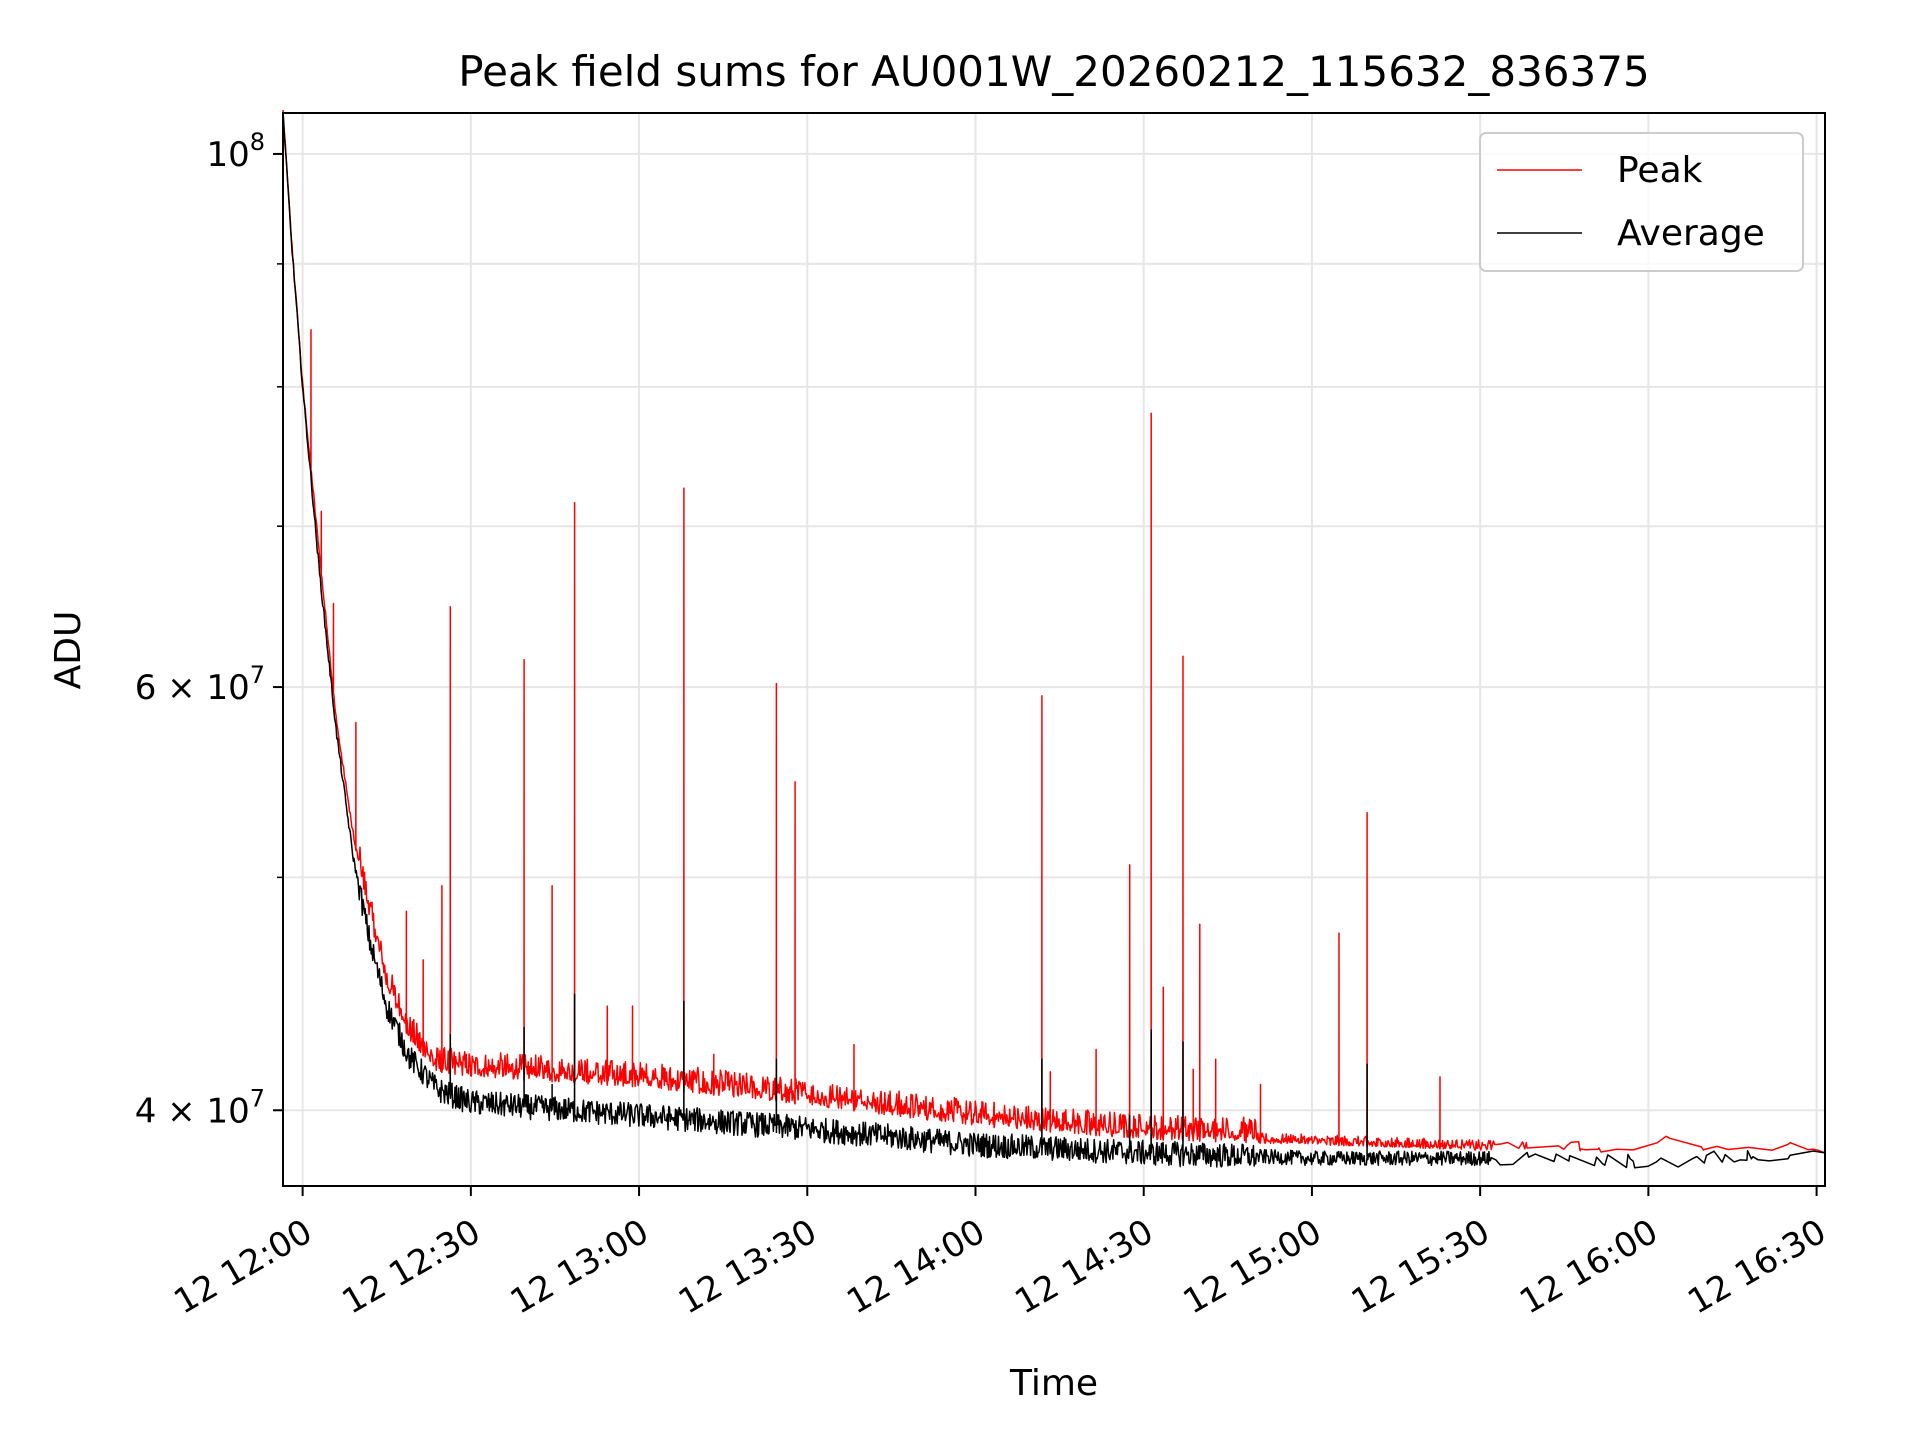  What do you see at coordinates (1691, 233) in the screenshot?
I see `legend-average-label: Average` at bounding box center [1691, 233].